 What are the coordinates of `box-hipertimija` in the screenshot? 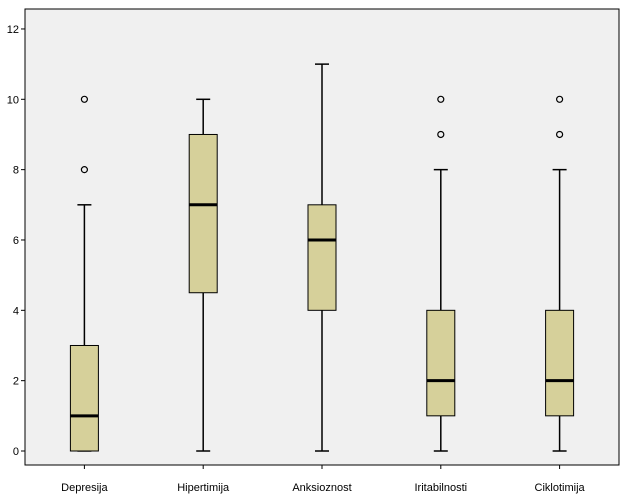 It's located at (203, 275).